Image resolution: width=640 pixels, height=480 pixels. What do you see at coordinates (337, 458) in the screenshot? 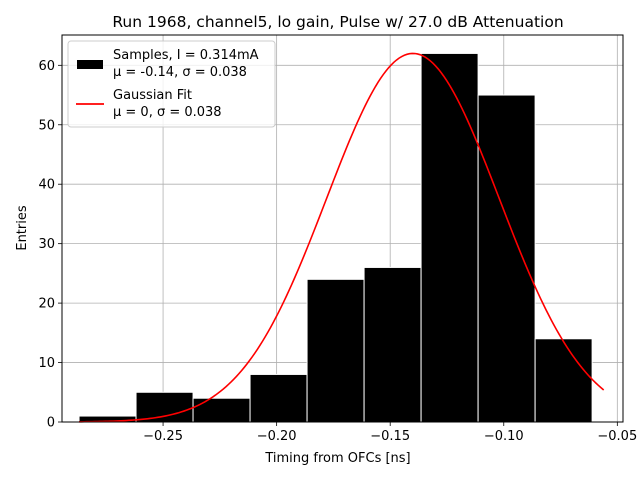
I see `x-axis-label: Timing from OFCs [ns]` at bounding box center [337, 458].